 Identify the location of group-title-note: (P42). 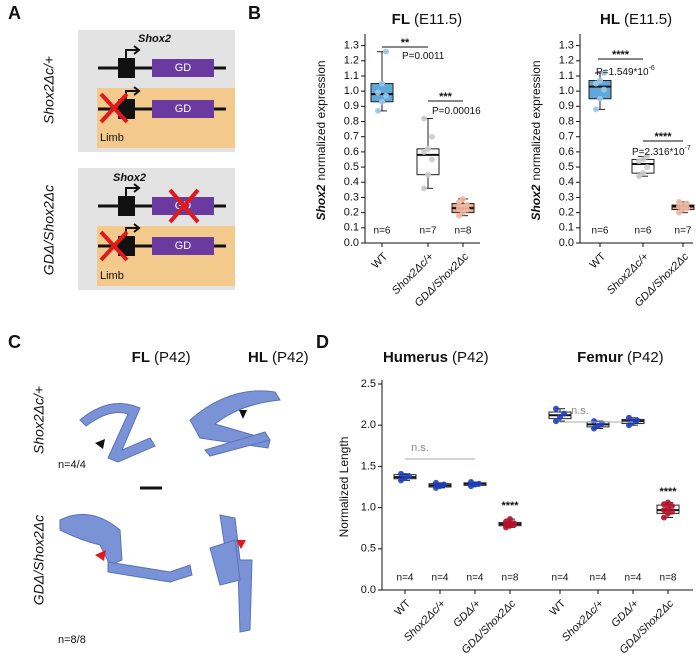
(645, 357).